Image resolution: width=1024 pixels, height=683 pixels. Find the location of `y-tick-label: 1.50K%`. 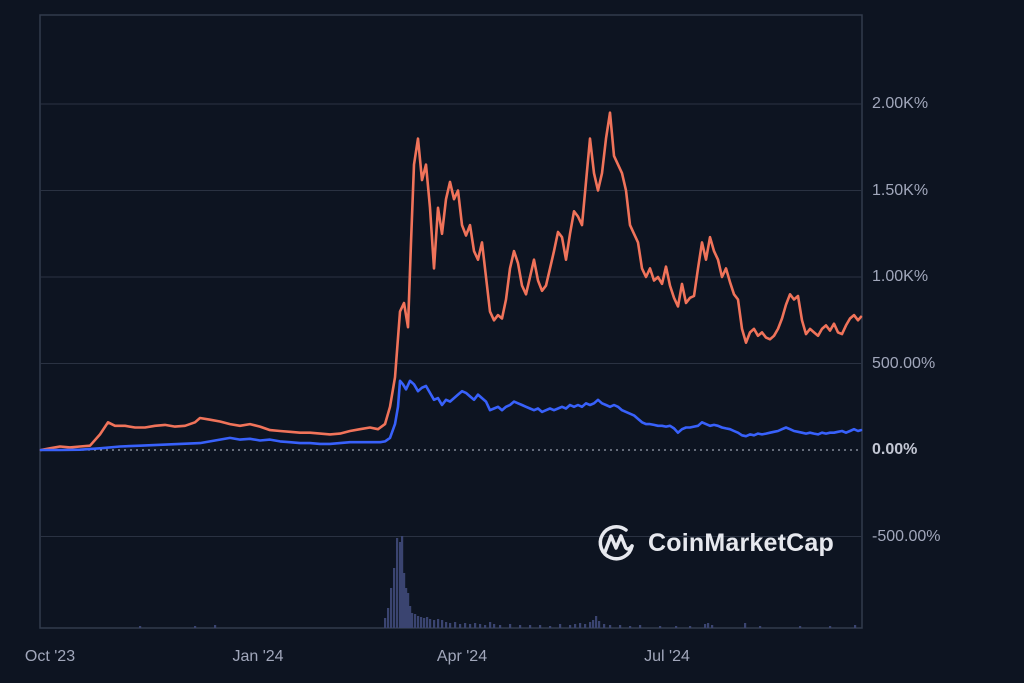

y-tick-label: 1.50K% is located at coordinates (900, 190).